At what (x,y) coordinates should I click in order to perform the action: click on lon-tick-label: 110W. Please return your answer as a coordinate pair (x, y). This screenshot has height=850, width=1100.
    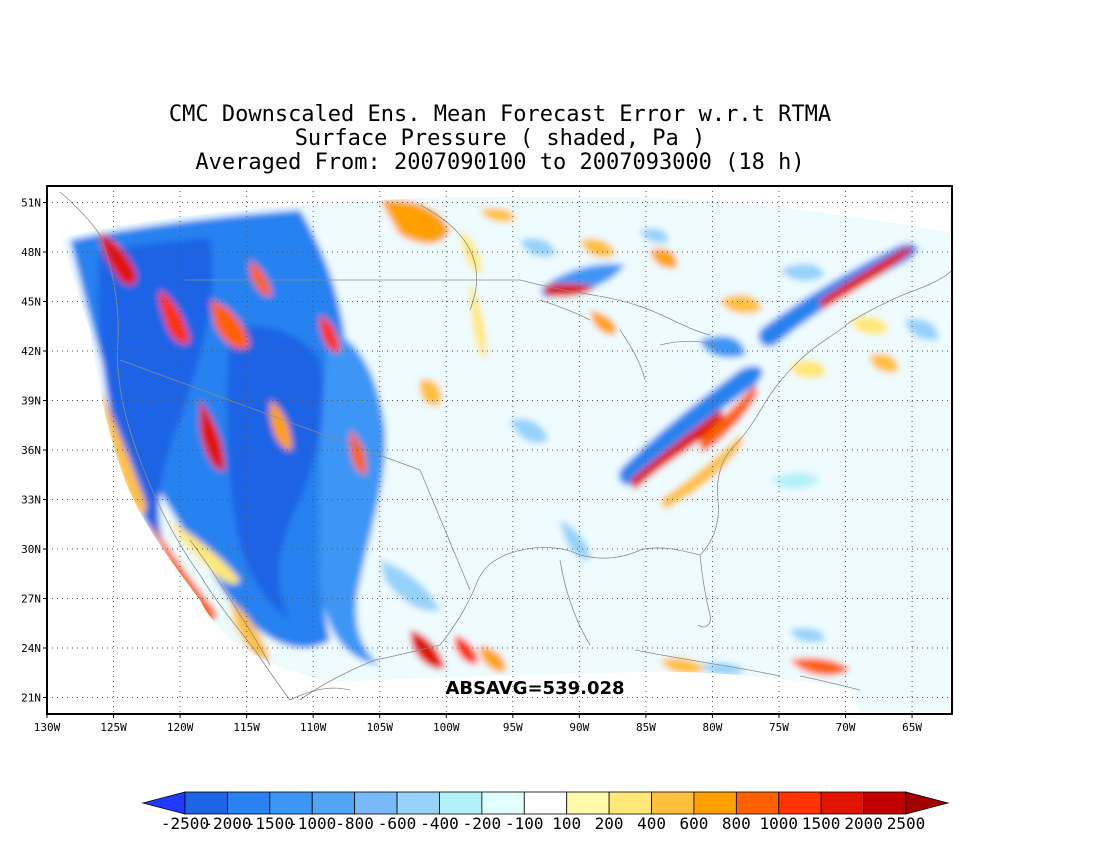
    Looking at the image, I should click on (313, 727).